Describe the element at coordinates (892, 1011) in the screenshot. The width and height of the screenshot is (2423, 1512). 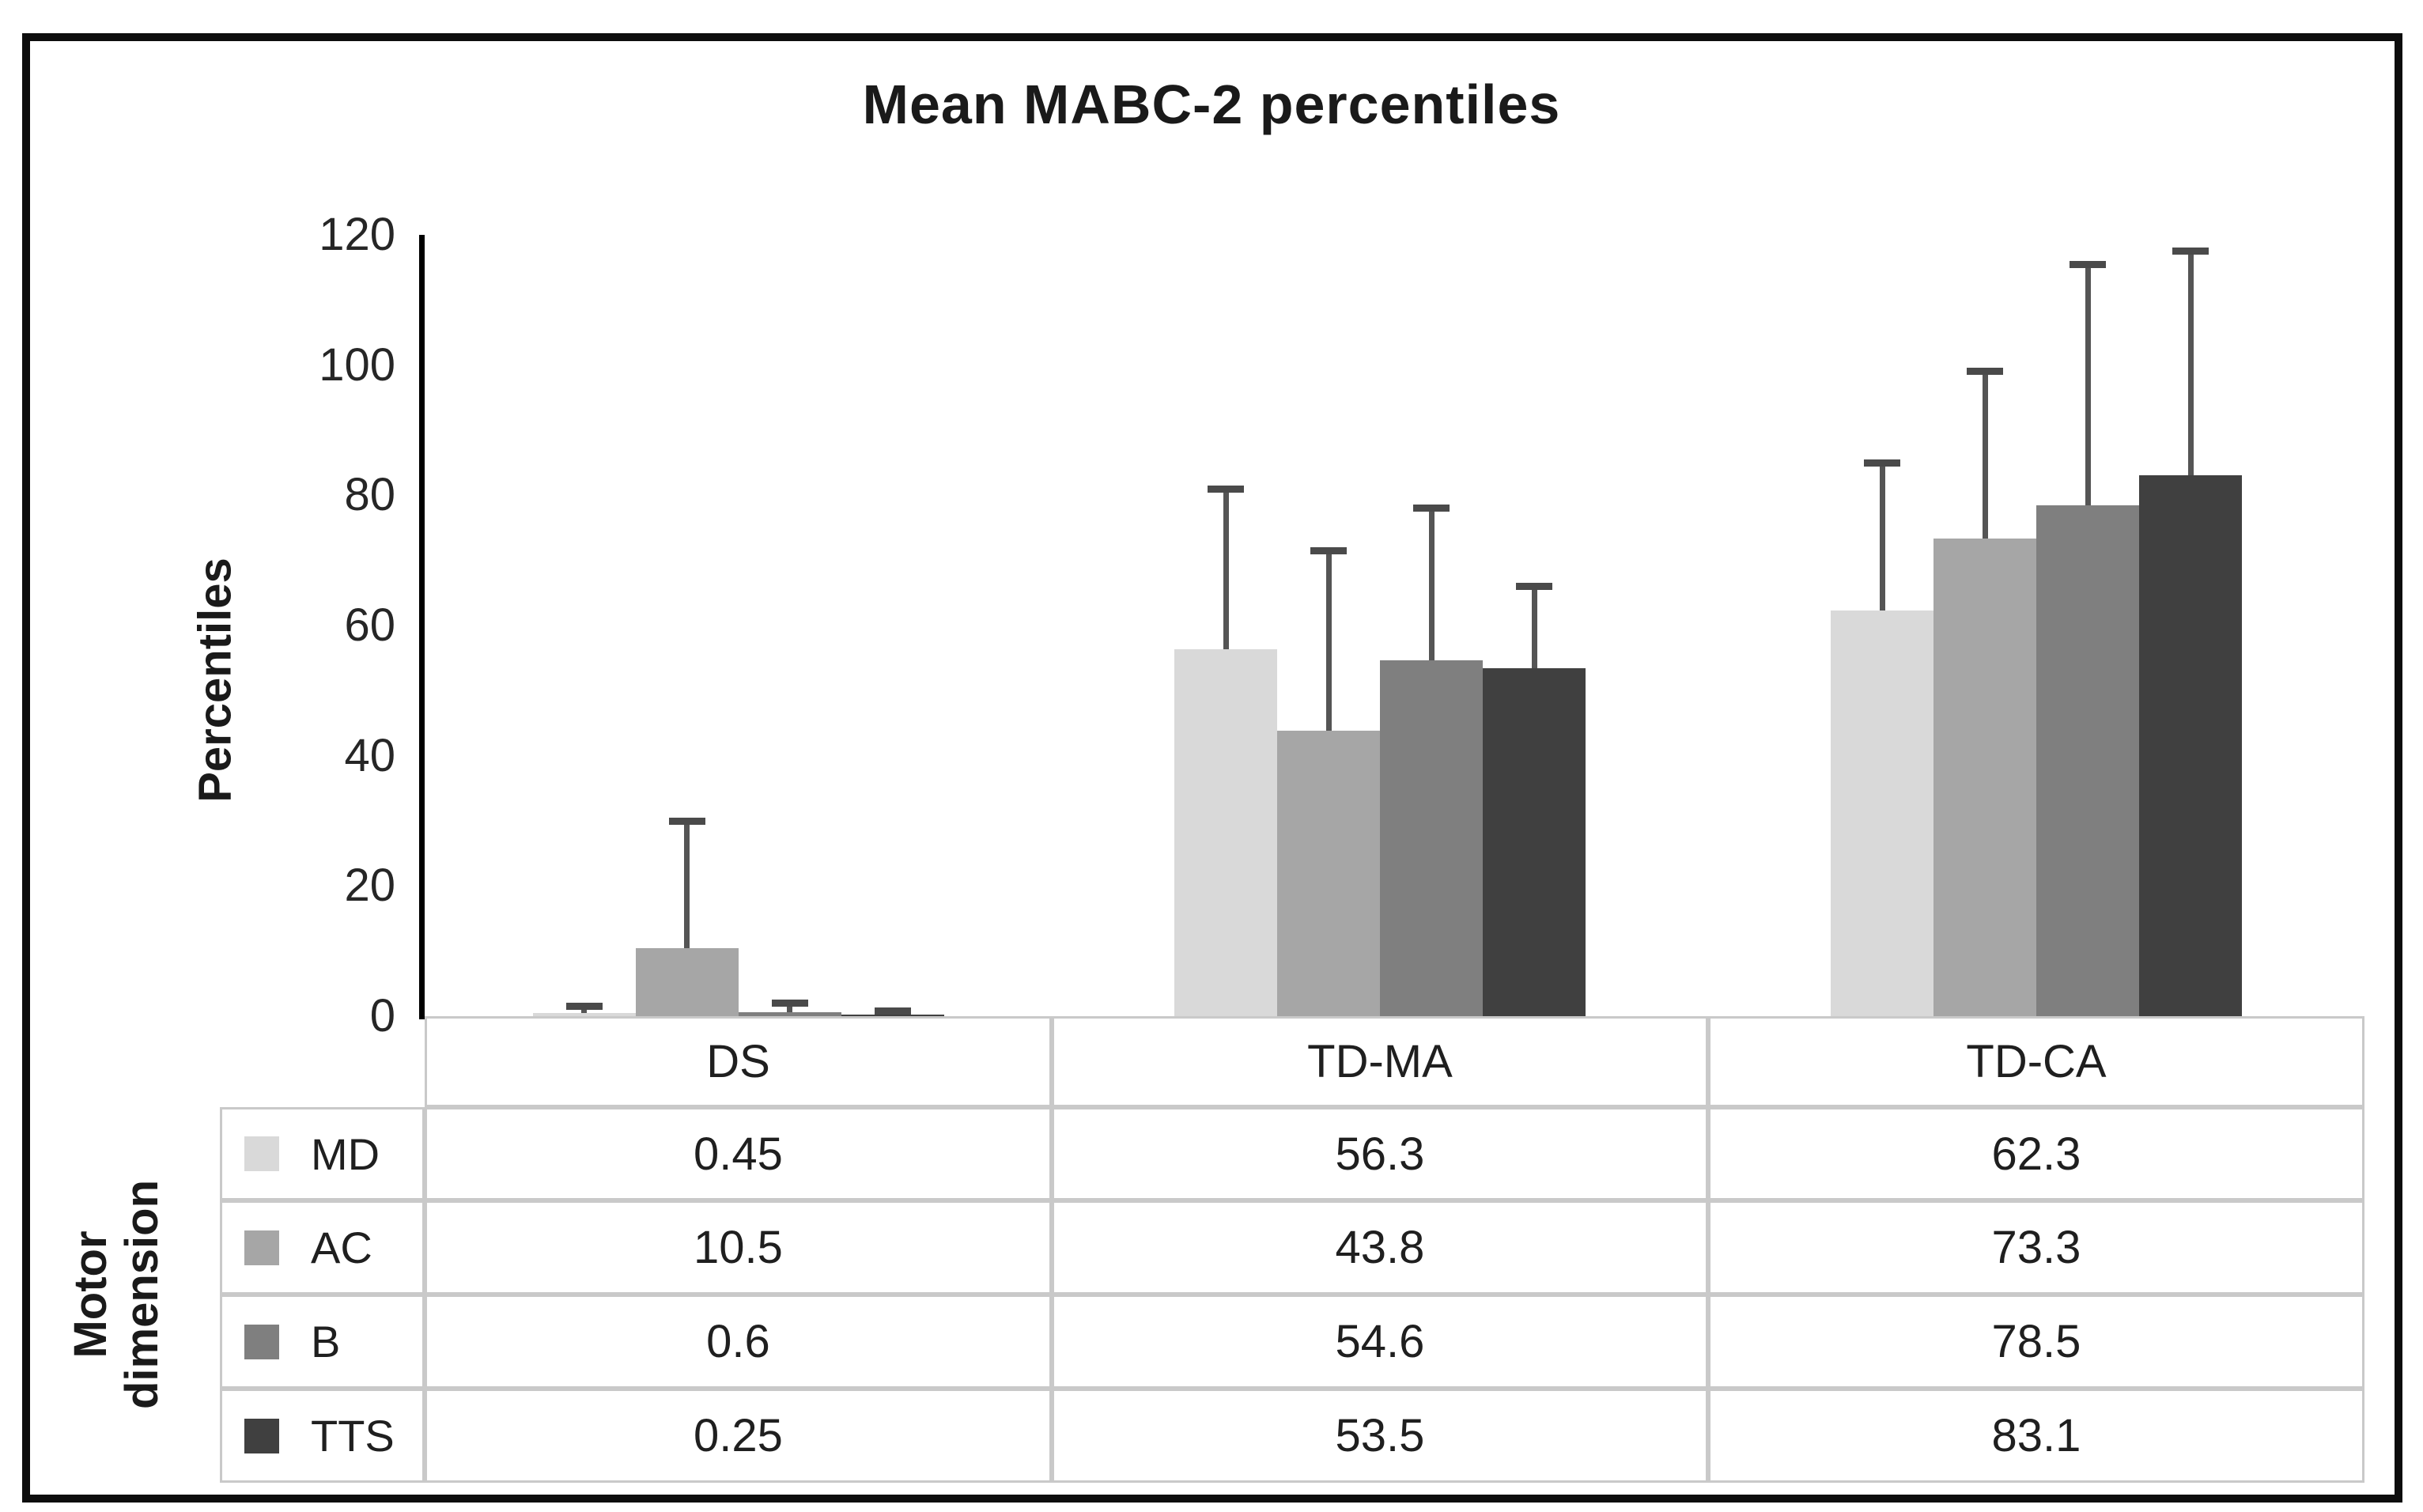
I see `error-cap-DS-TTS` at that location.